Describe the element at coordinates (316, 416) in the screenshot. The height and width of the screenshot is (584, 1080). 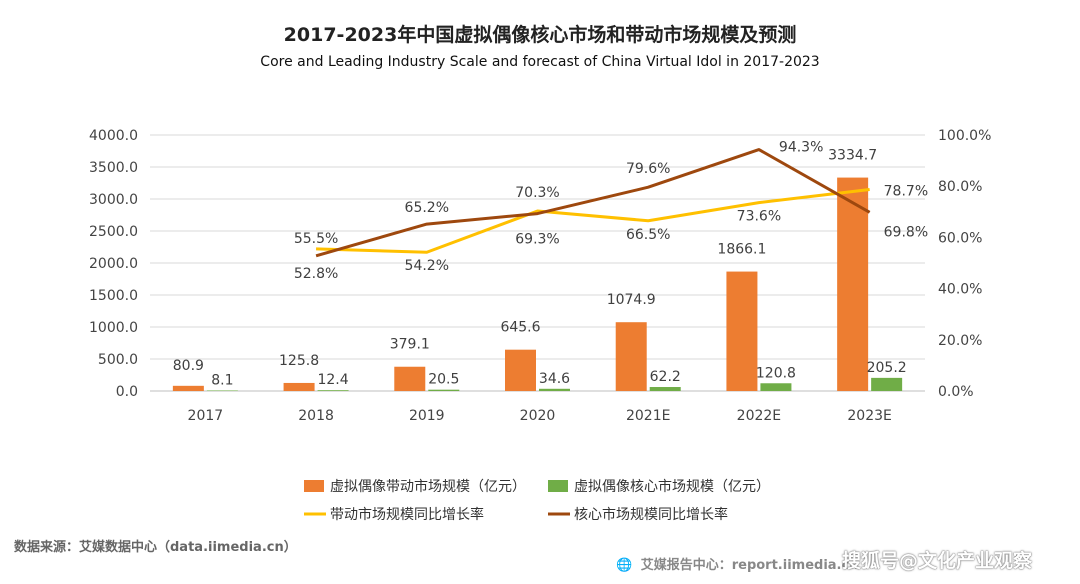
I see `x-tick-label: 2018` at that location.